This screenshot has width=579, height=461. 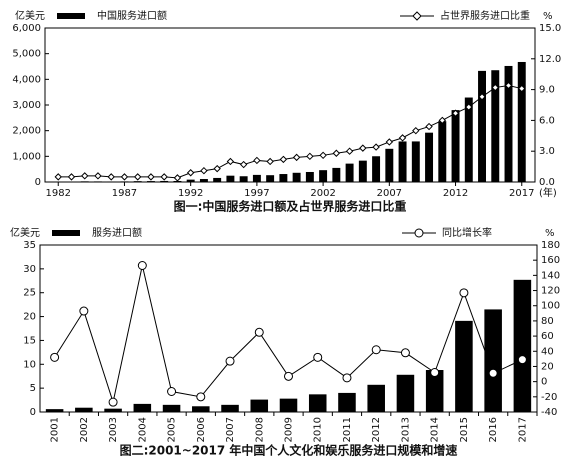 What do you see at coordinates (493, 429) in the screenshot?
I see `x-tick-label: 2016` at bounding box center [493, 429].